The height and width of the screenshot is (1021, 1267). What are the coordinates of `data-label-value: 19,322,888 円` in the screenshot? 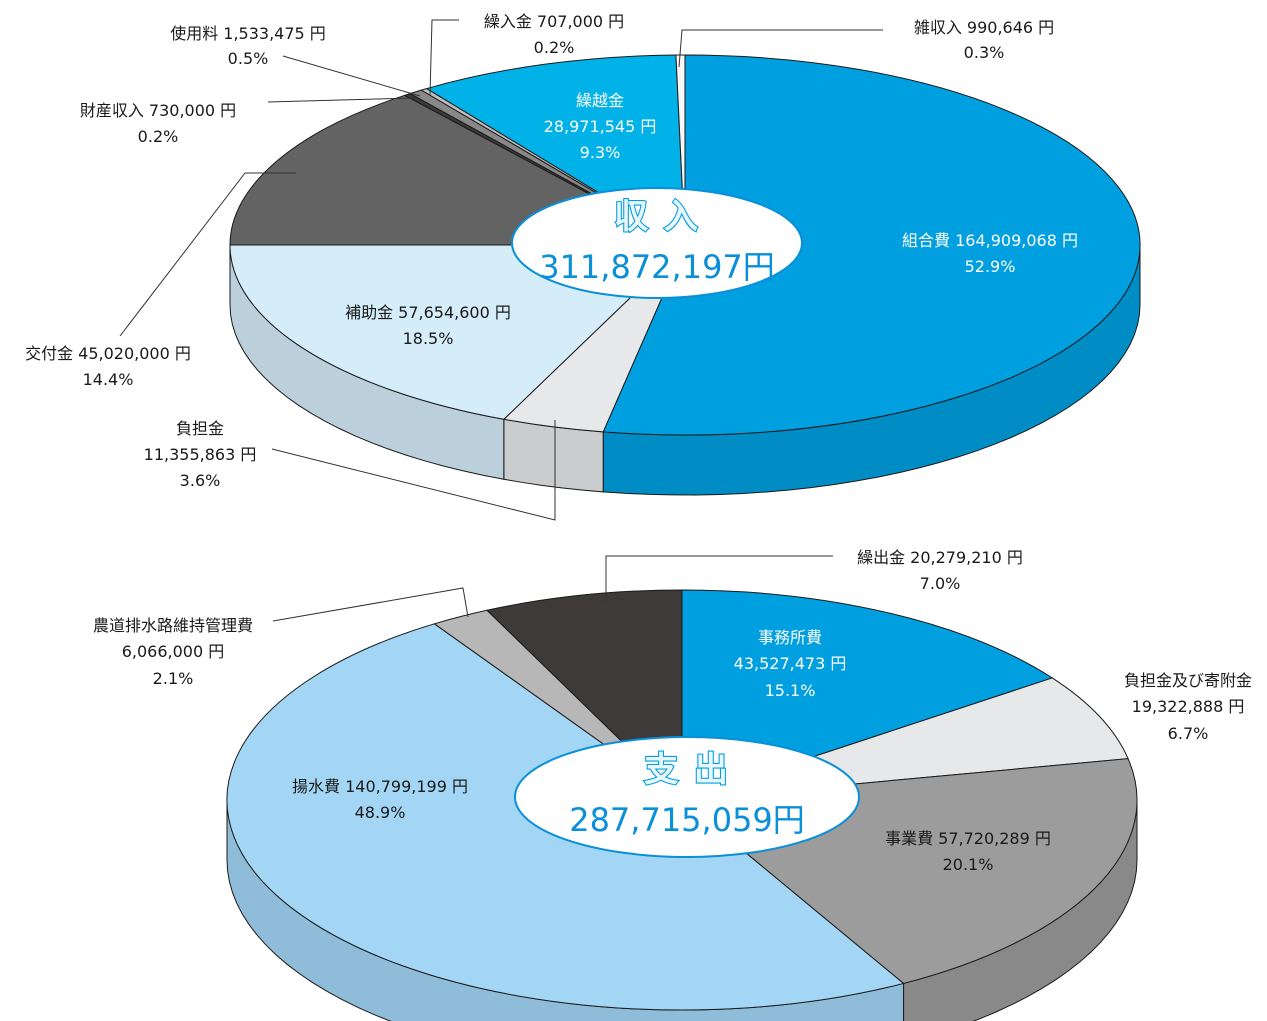 It's located at (1188, 706).